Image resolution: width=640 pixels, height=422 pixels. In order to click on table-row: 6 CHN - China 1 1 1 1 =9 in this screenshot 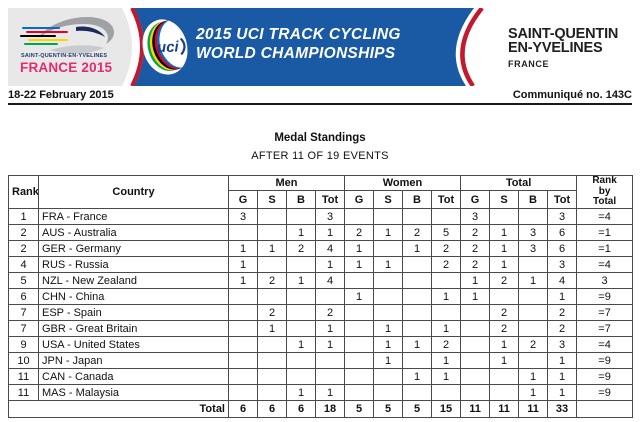, I will do `click(321, 296)`.